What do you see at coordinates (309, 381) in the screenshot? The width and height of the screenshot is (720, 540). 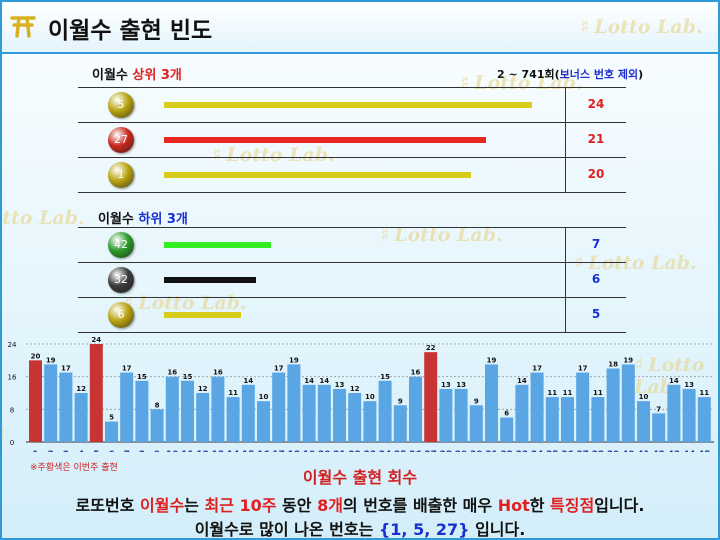 I see `value-label-19: 14` at bounding box center [309, 381].